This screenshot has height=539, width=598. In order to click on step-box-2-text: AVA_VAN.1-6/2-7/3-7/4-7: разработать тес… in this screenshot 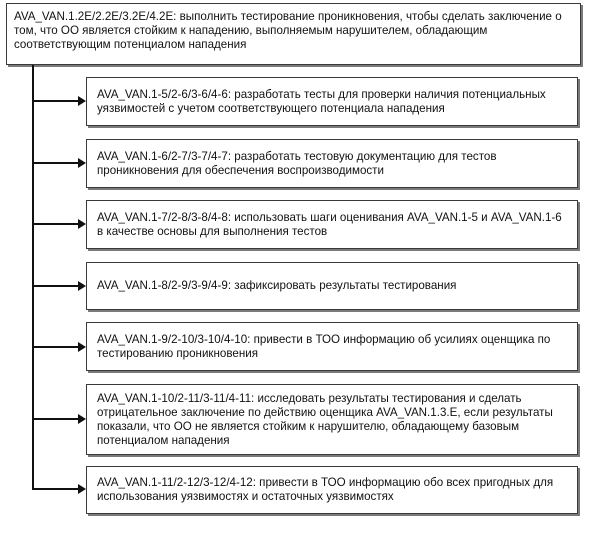, I will do `click(297, 163)`.